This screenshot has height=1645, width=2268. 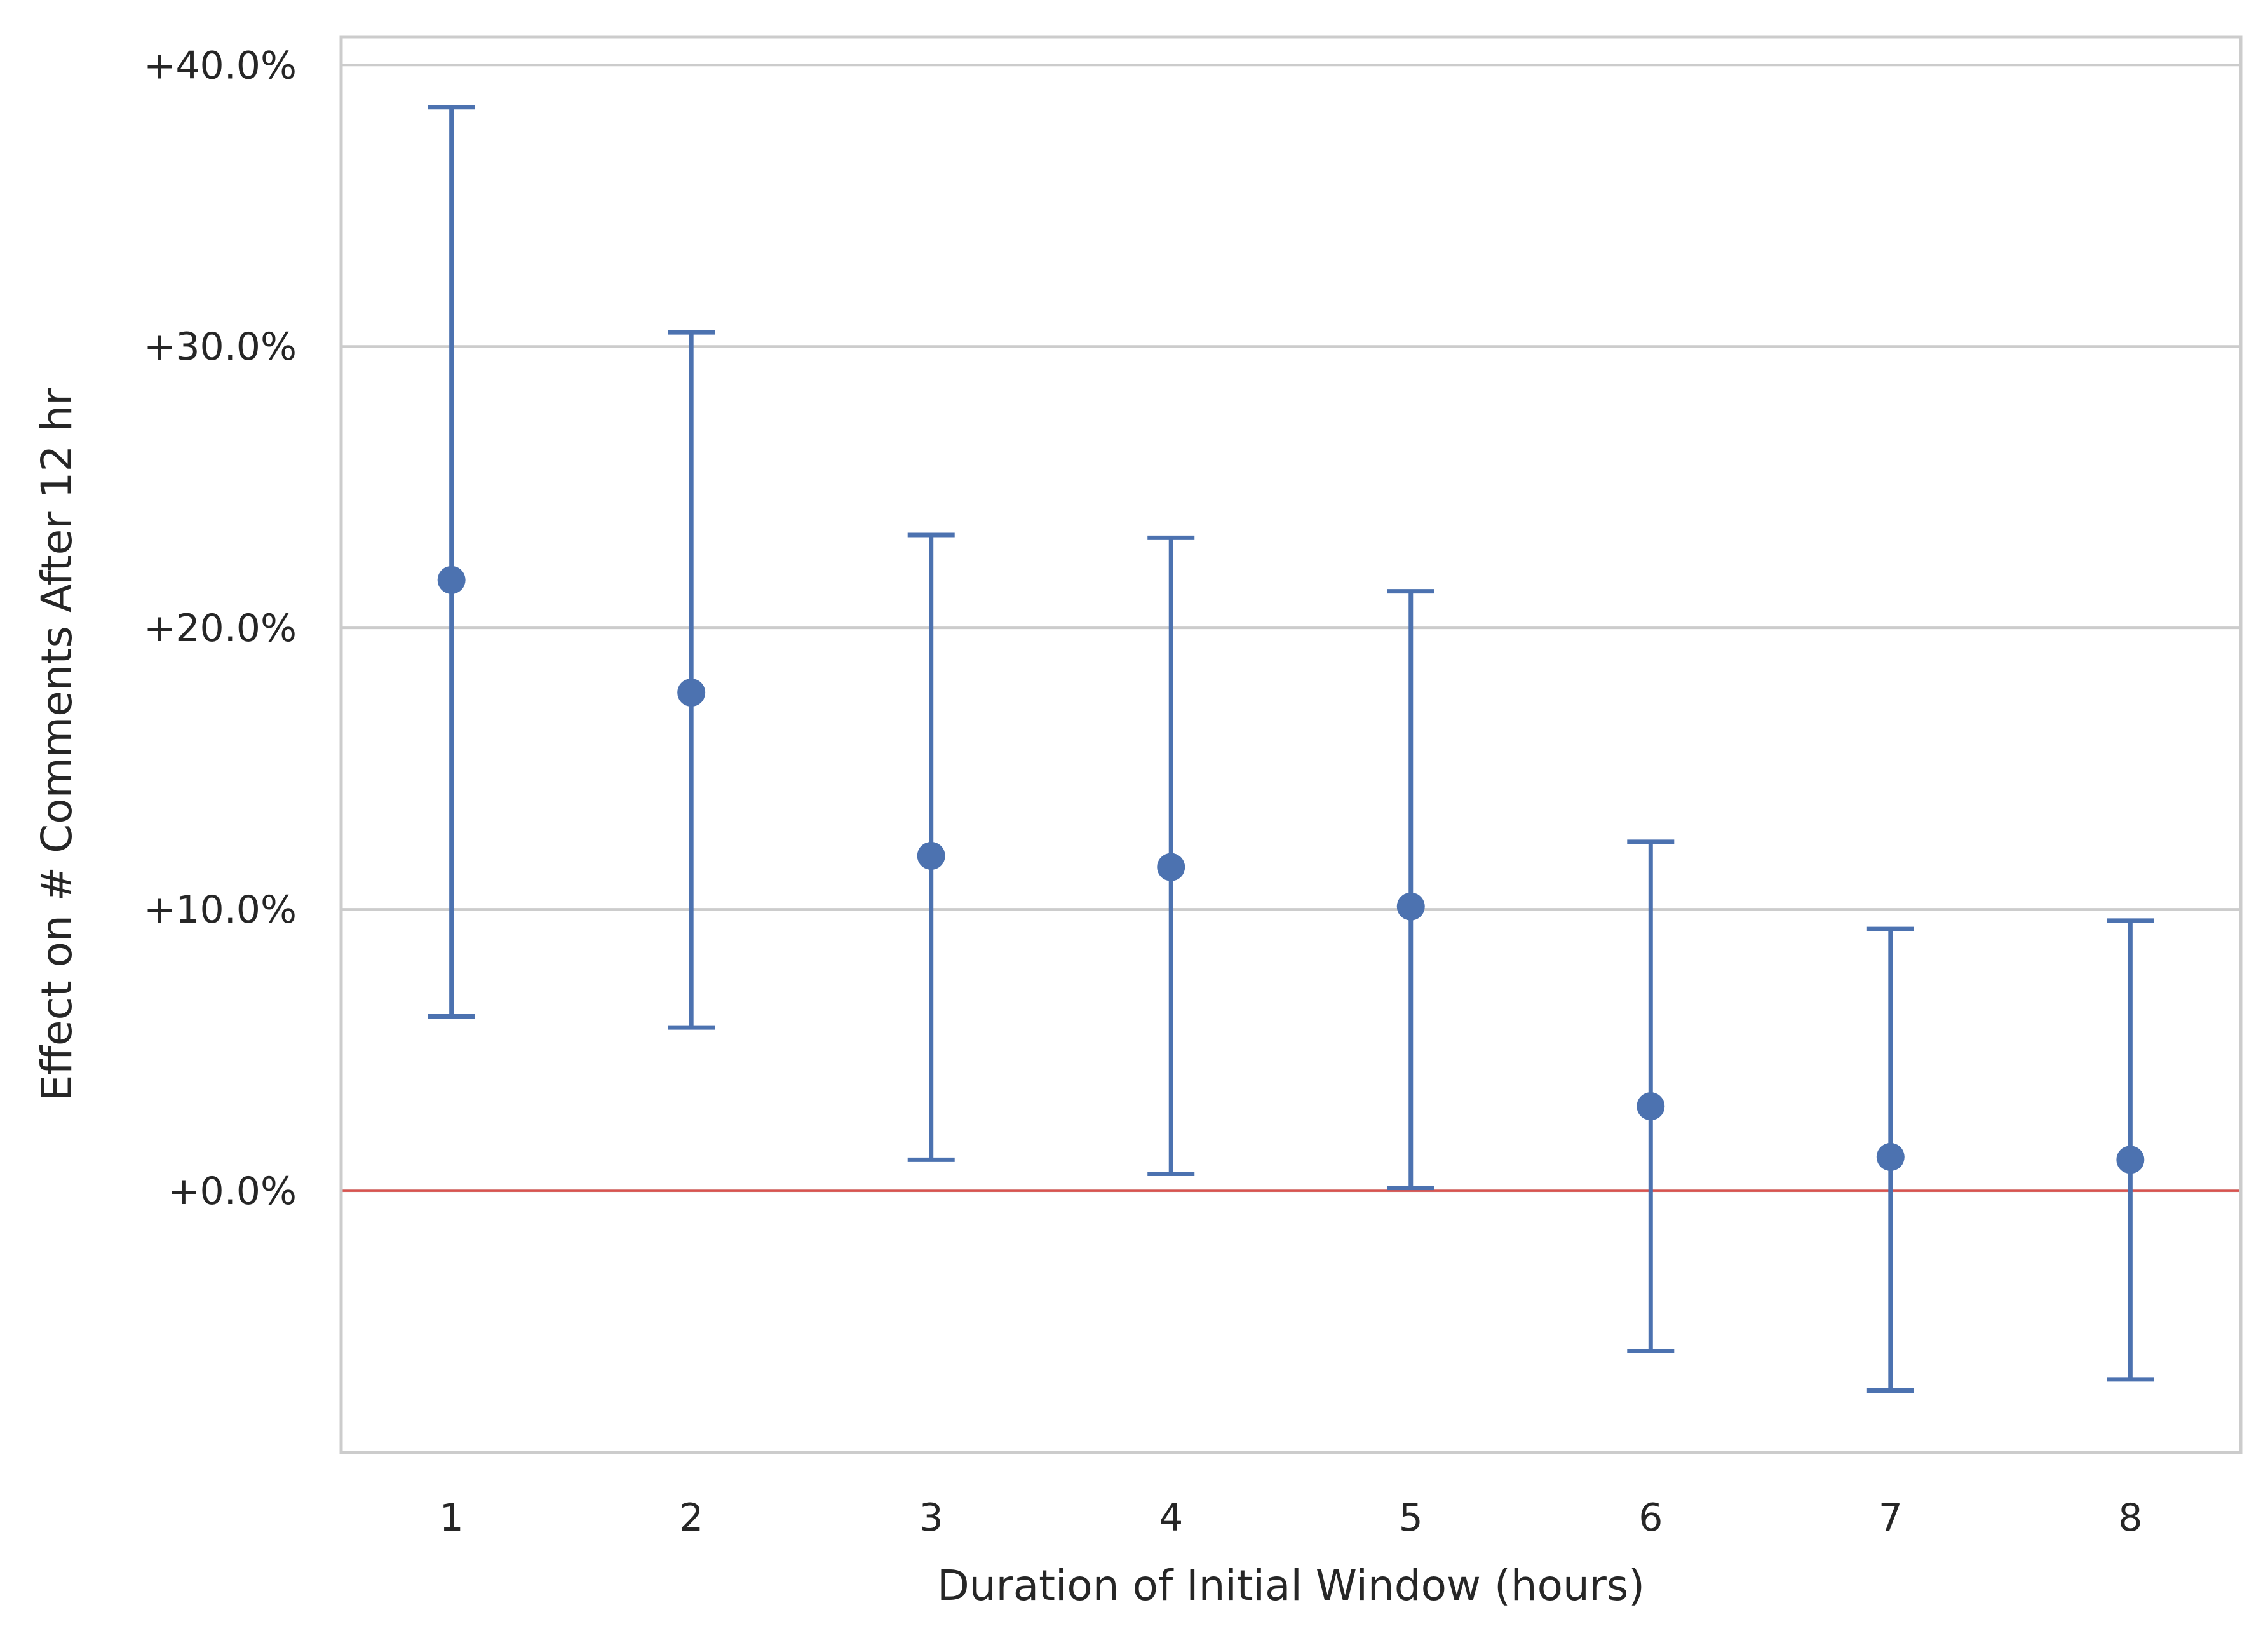 What do you see at coordinates (1291, 1585) in the screenshot?
I see `x-axis-title: Duration of Initial Window (hours)` at bounding box center [1291, 1585].